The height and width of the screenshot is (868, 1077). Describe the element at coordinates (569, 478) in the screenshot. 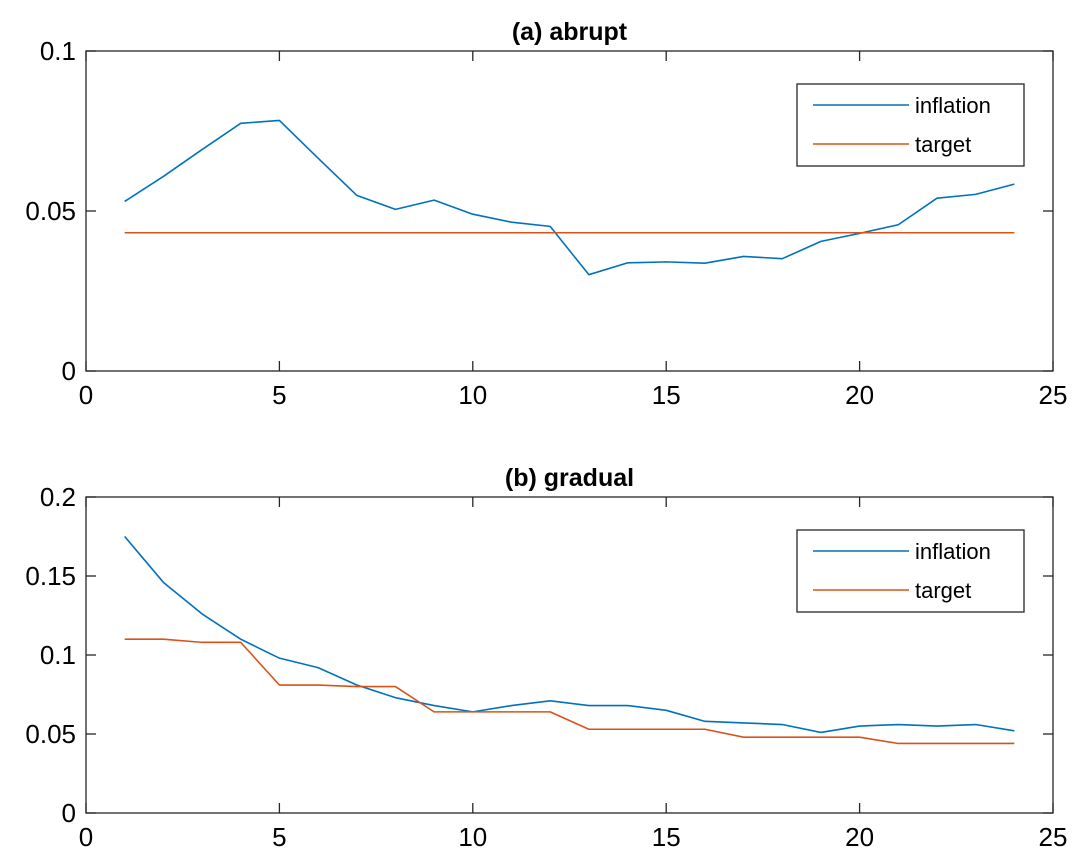

I see `chart-title: (b) gradual` at that location.